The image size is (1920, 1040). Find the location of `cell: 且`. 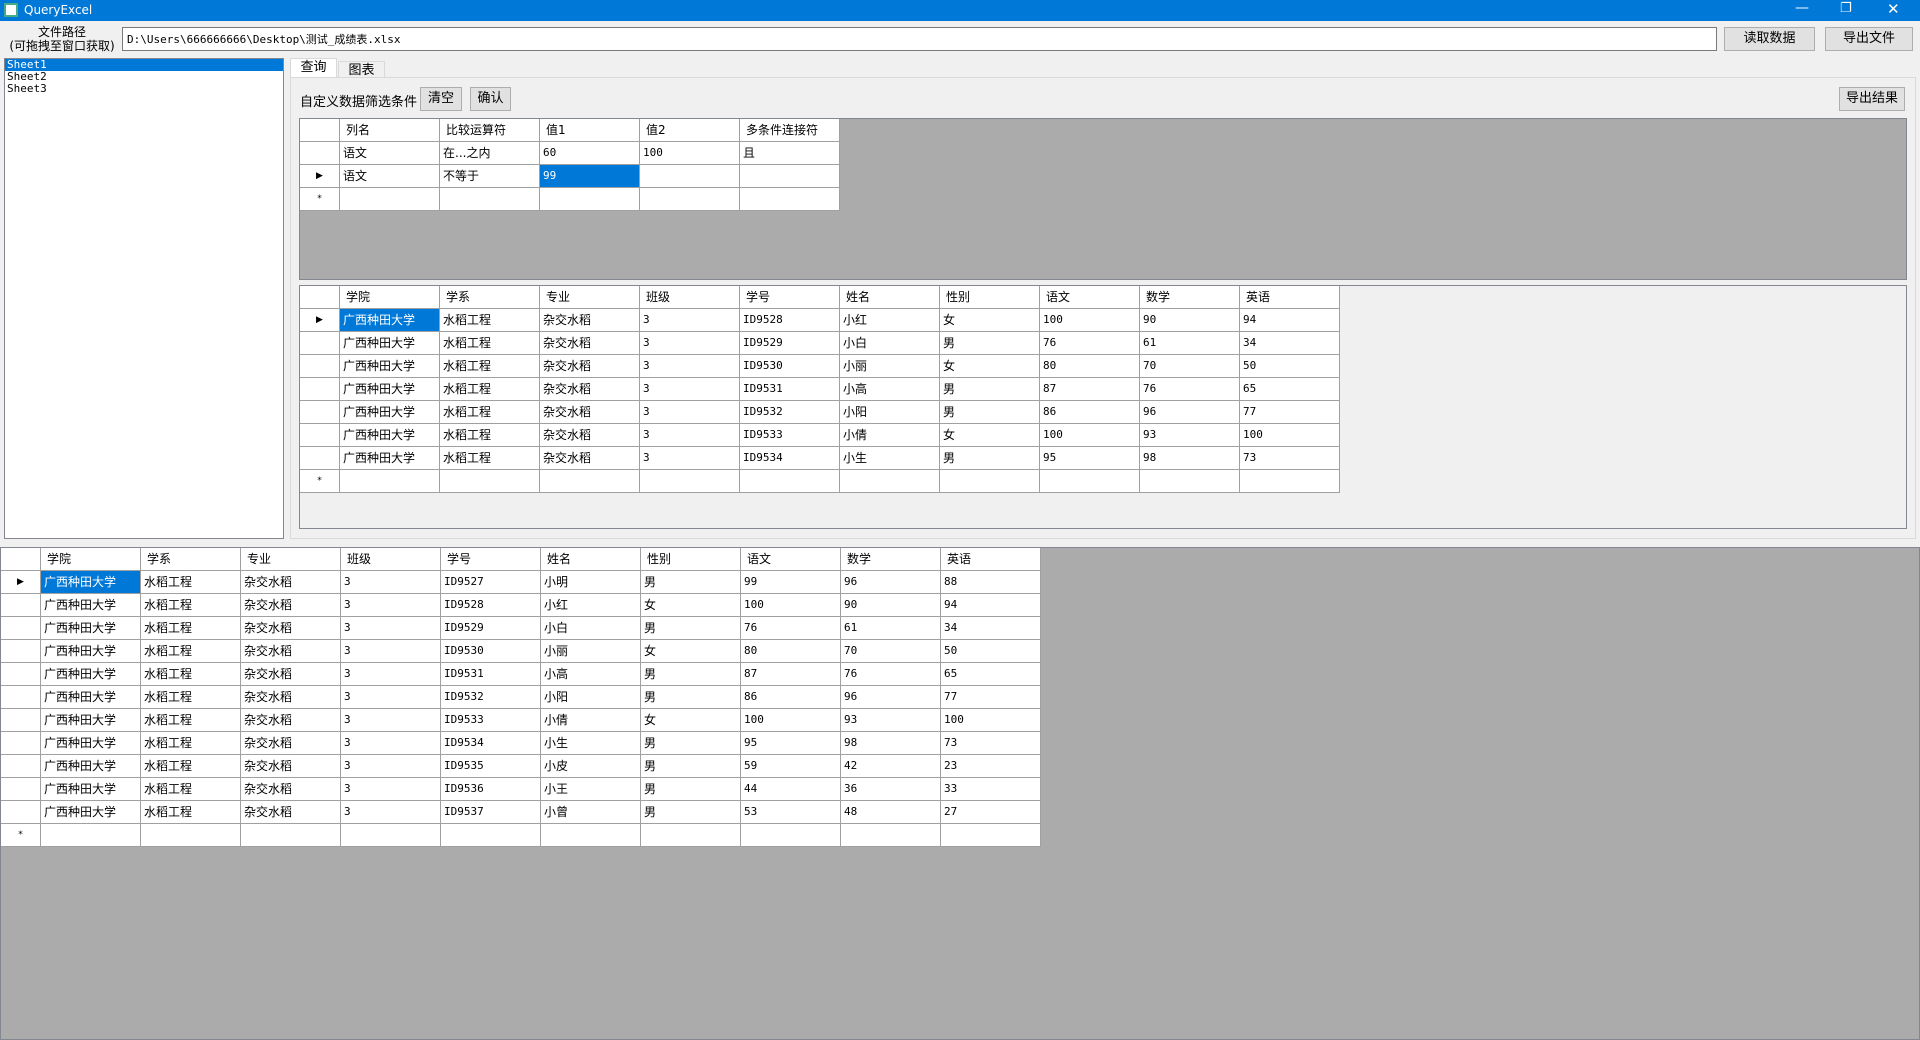

cell: 且 is located at coordinates (790, 153).